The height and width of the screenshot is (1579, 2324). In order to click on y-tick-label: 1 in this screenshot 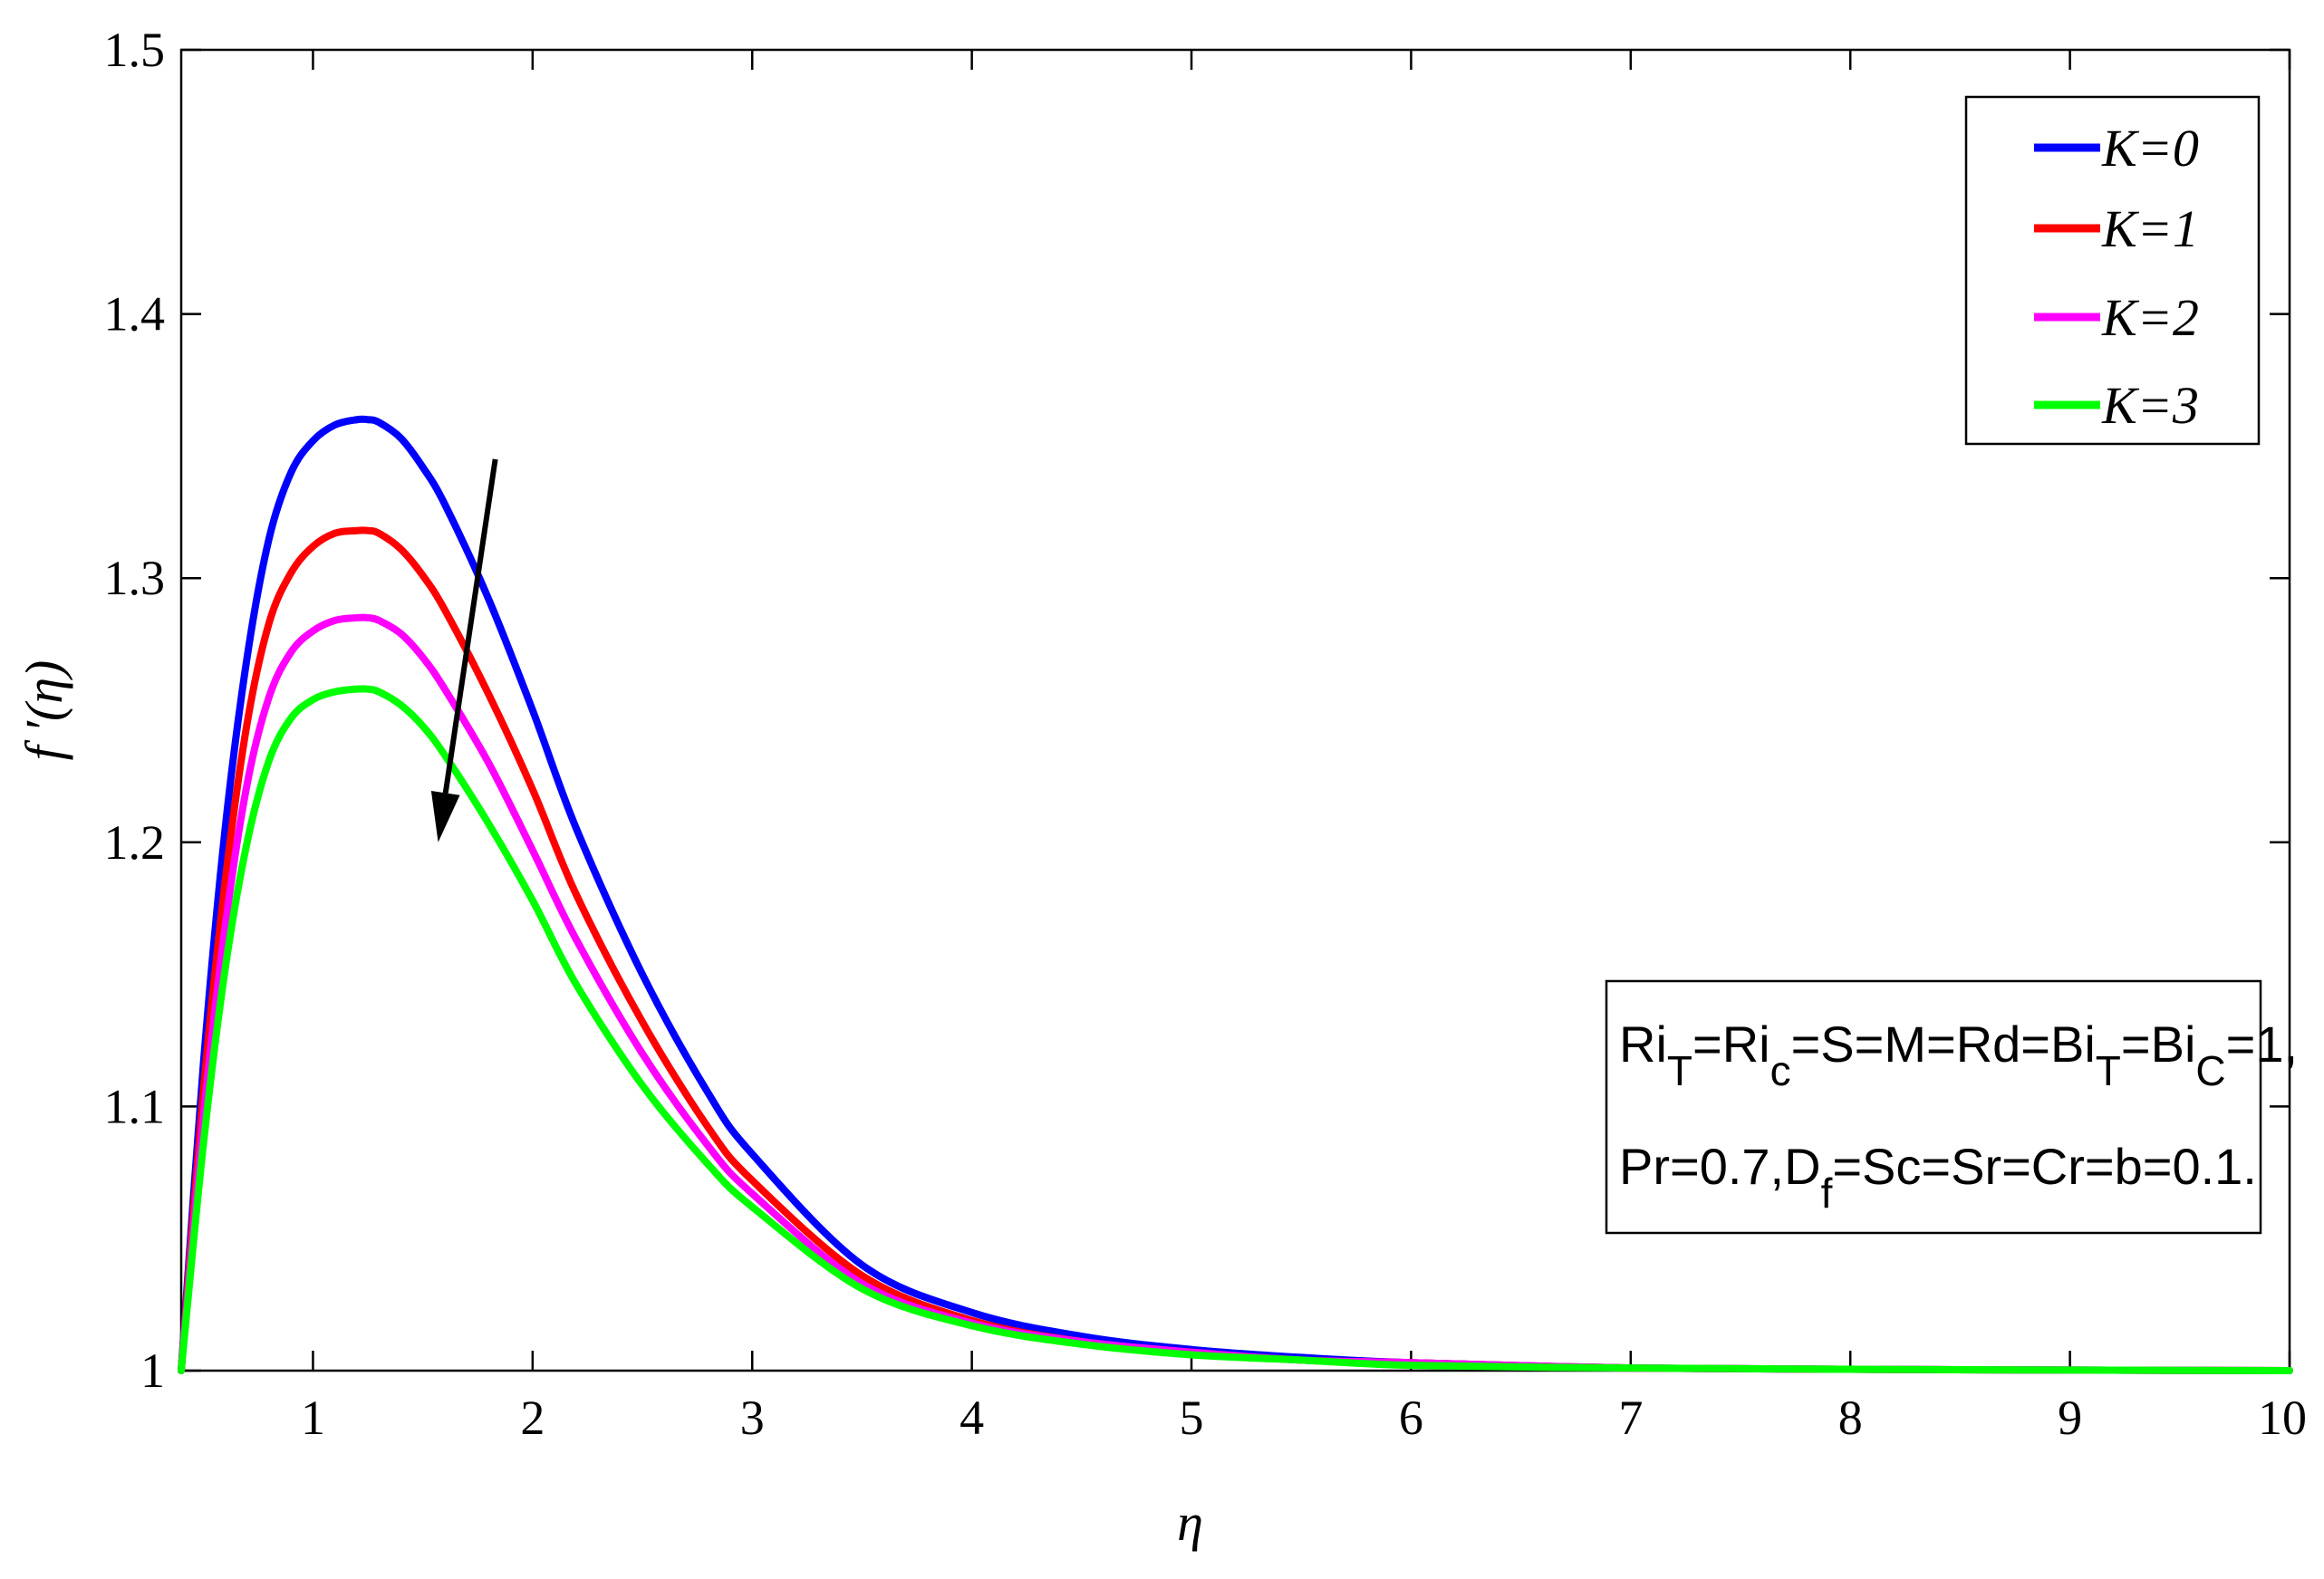, I will do `click(152, 1370)`.